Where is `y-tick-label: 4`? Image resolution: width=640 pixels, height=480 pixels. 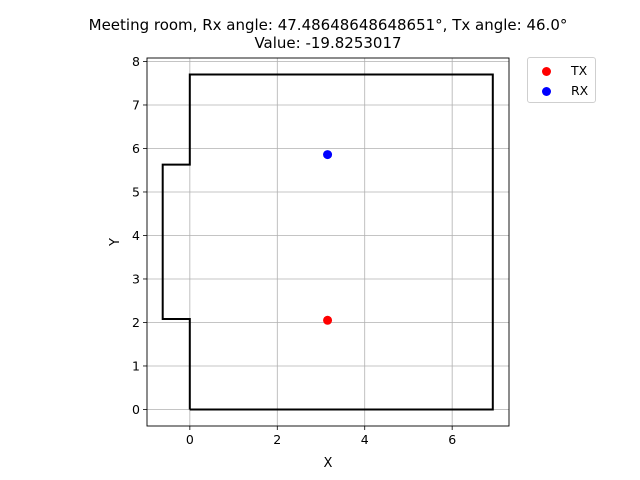 y-tick-label: 4 is located at coordinates (136, 235).